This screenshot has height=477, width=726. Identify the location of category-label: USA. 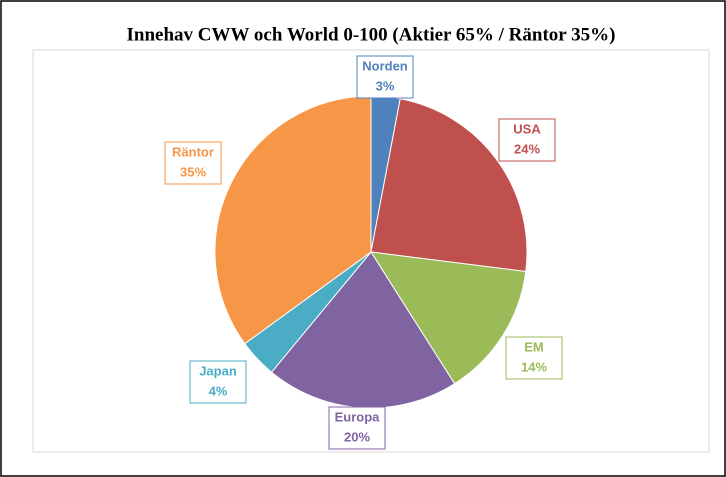
(527, 128).